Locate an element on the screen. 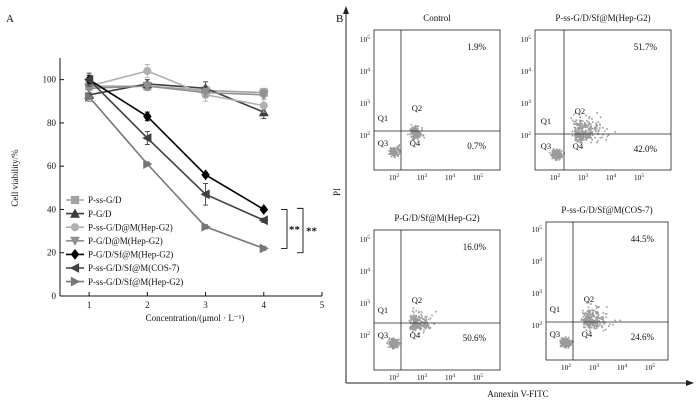  chart-a-x-tick-label: 1 is located at coordinates (89, 305).